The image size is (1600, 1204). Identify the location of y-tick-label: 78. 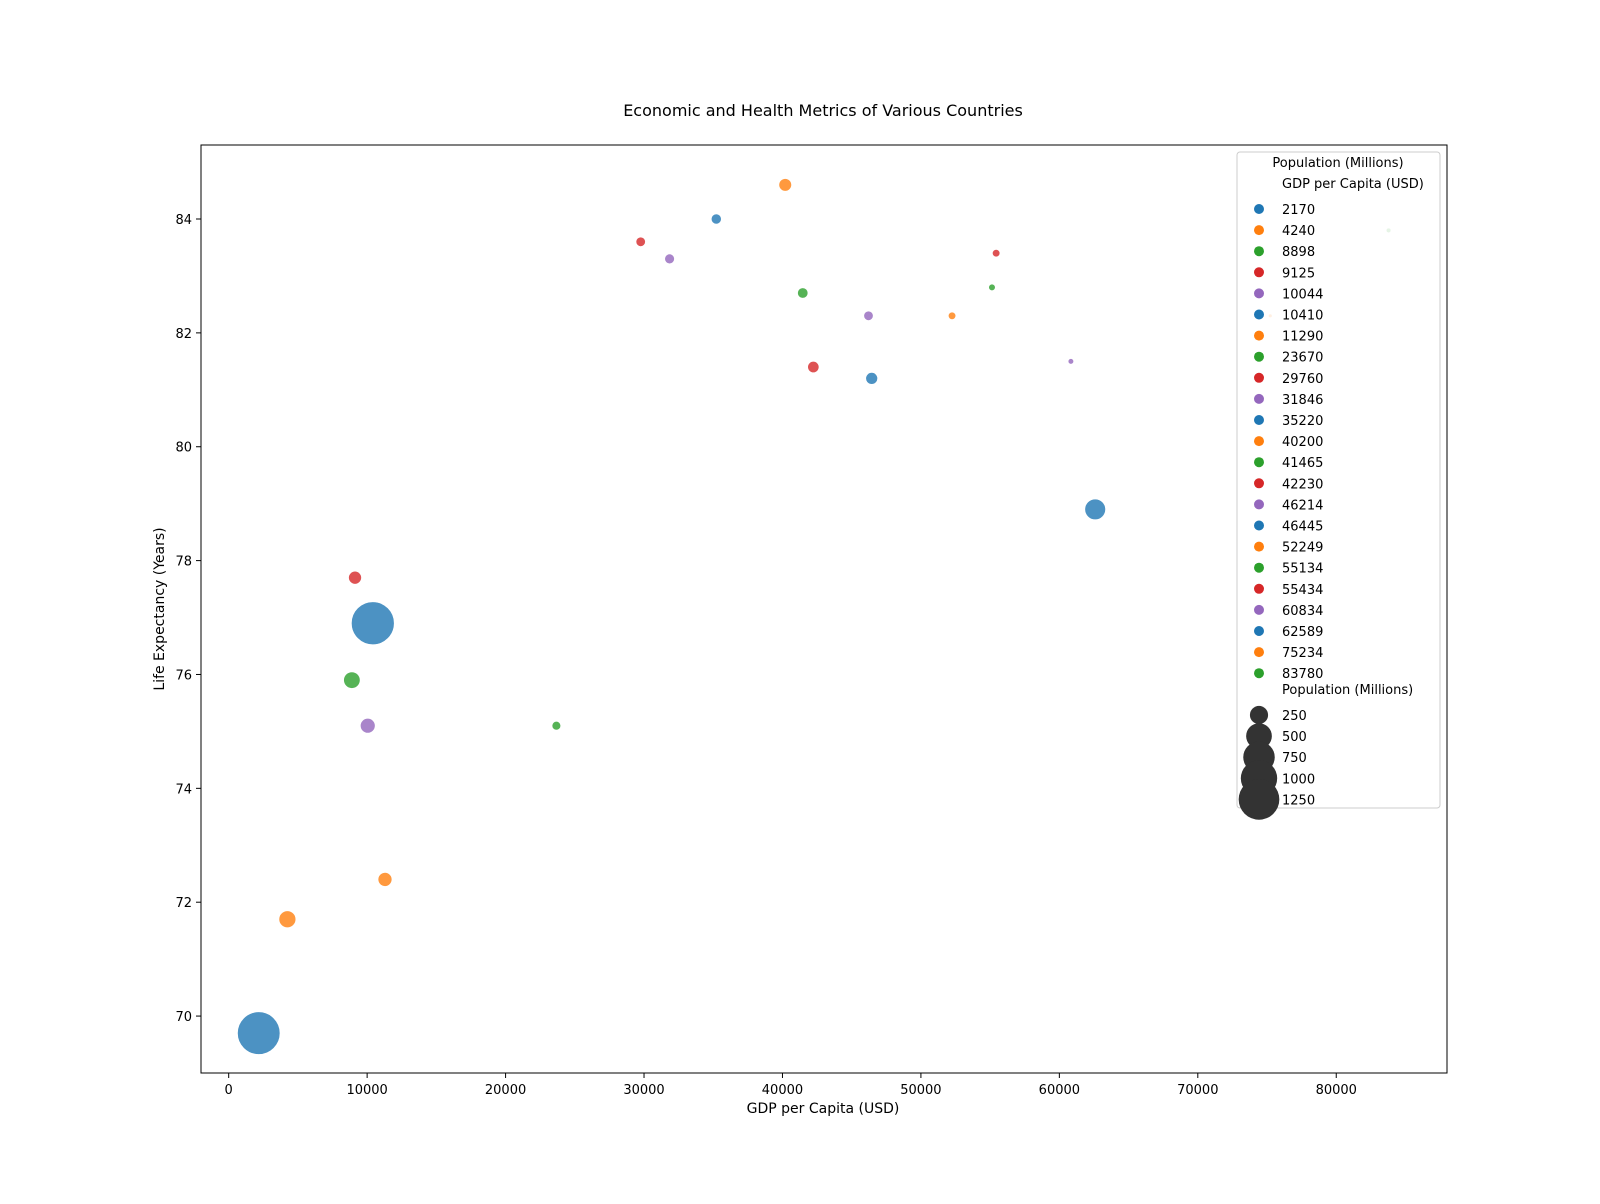
(183, 562).